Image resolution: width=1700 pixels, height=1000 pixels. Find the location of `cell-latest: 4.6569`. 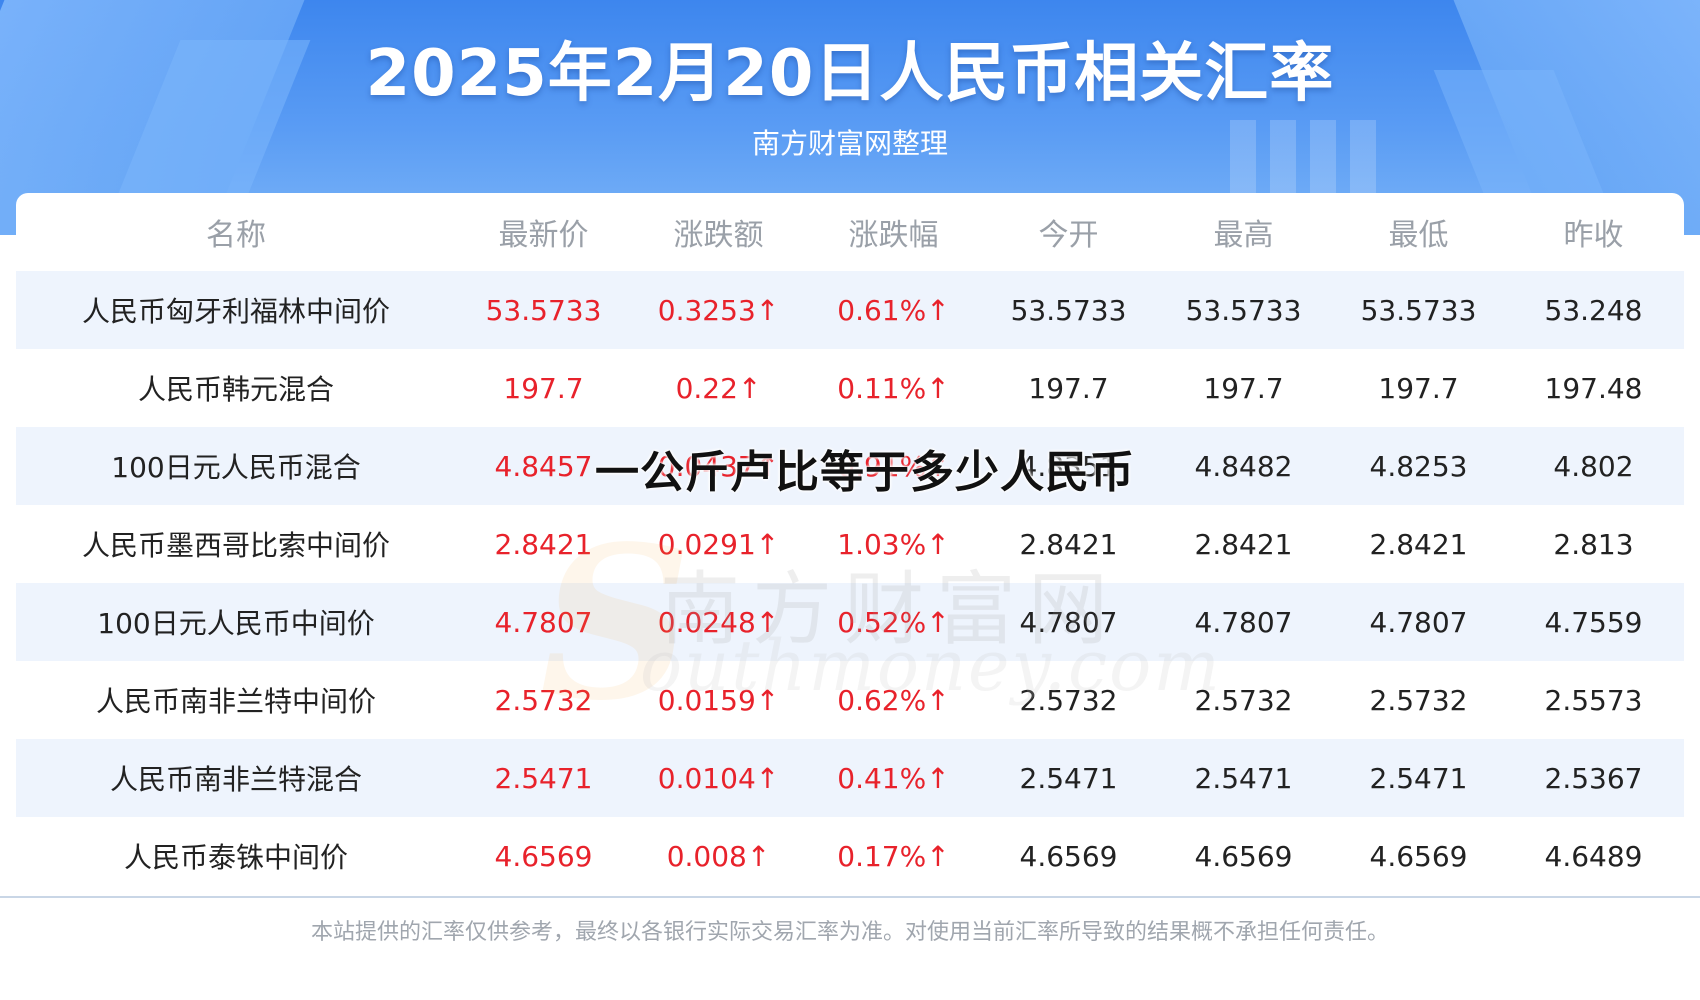

cell-latest: 4.6569 is located at coordinates (543, 856).